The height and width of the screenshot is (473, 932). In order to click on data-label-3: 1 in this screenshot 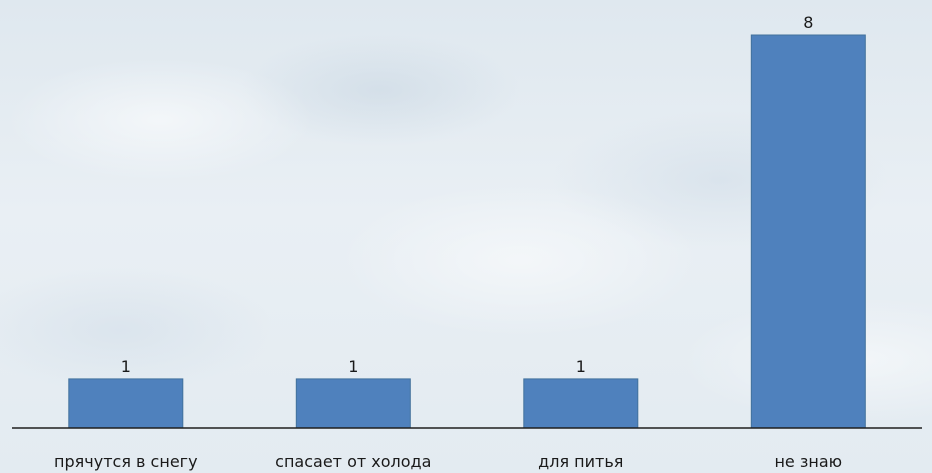, I will do `click(581, 366)`.